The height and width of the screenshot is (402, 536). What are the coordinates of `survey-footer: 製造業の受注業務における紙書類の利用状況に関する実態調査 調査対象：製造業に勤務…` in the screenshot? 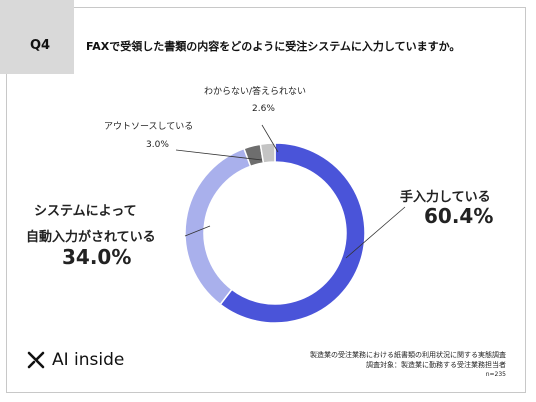 It's located at (408, 365).